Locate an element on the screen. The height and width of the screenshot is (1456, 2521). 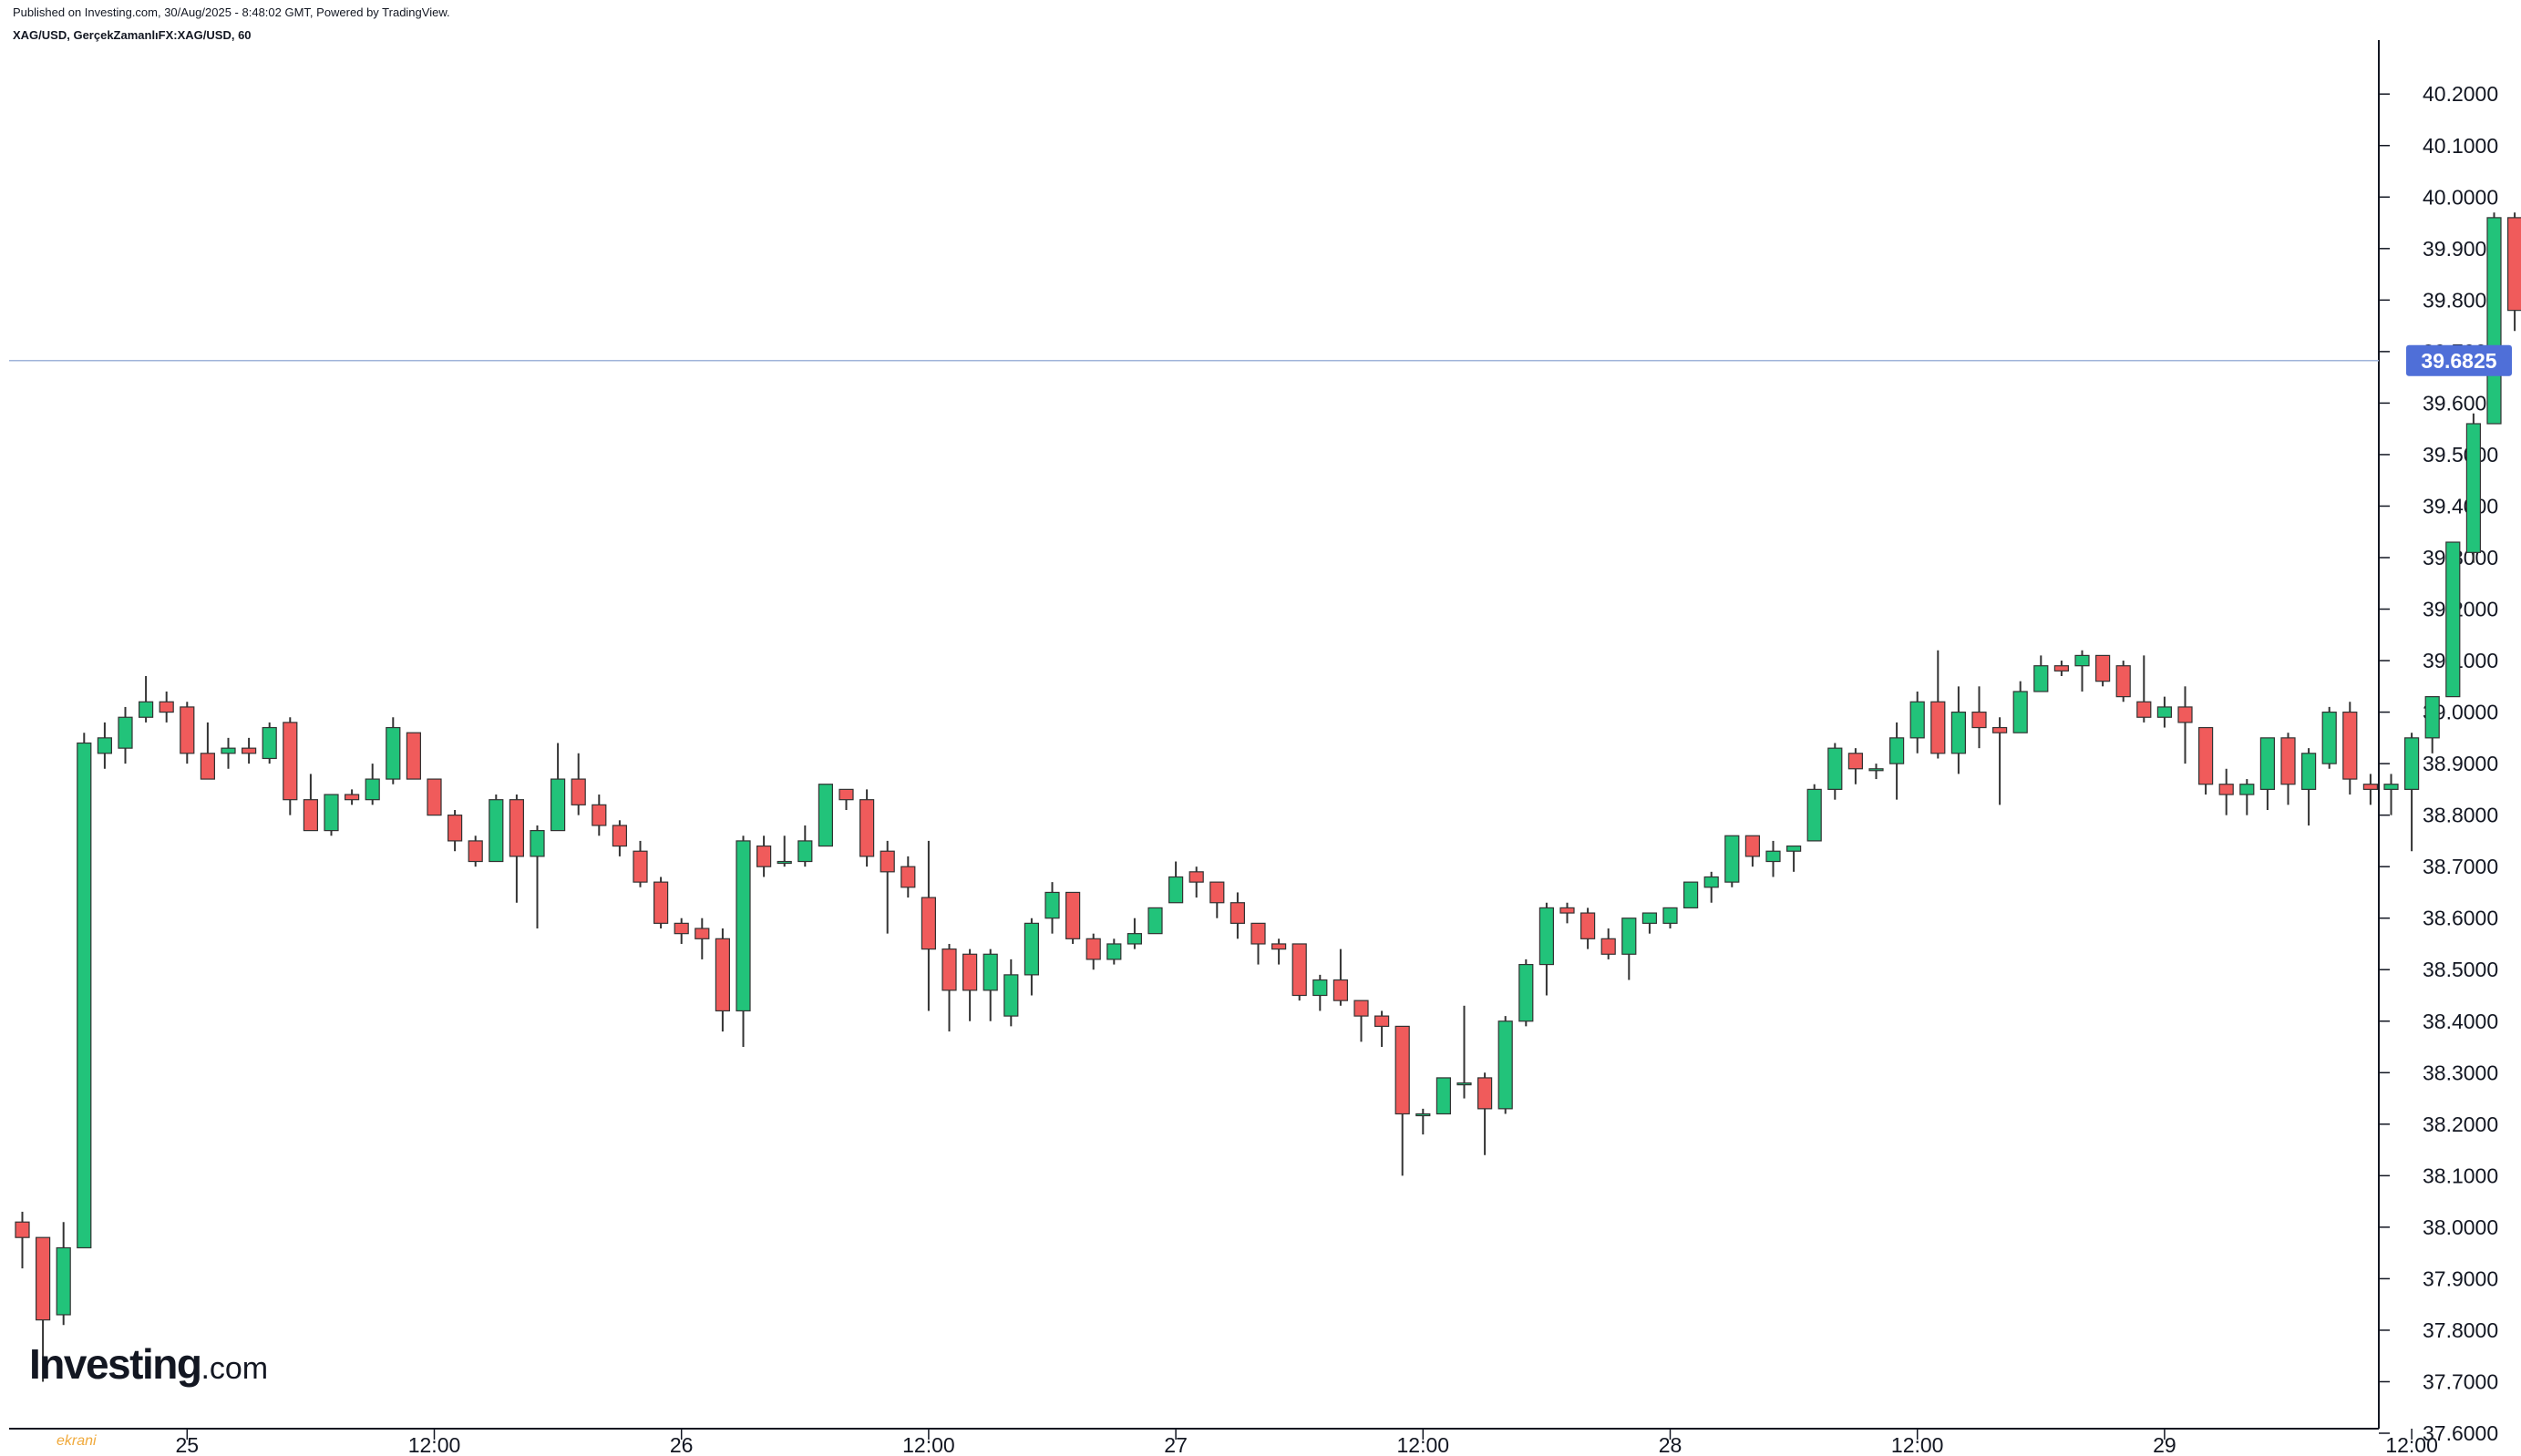
y-tick-label: 38.7000 is located at coordinates (2460, 867).